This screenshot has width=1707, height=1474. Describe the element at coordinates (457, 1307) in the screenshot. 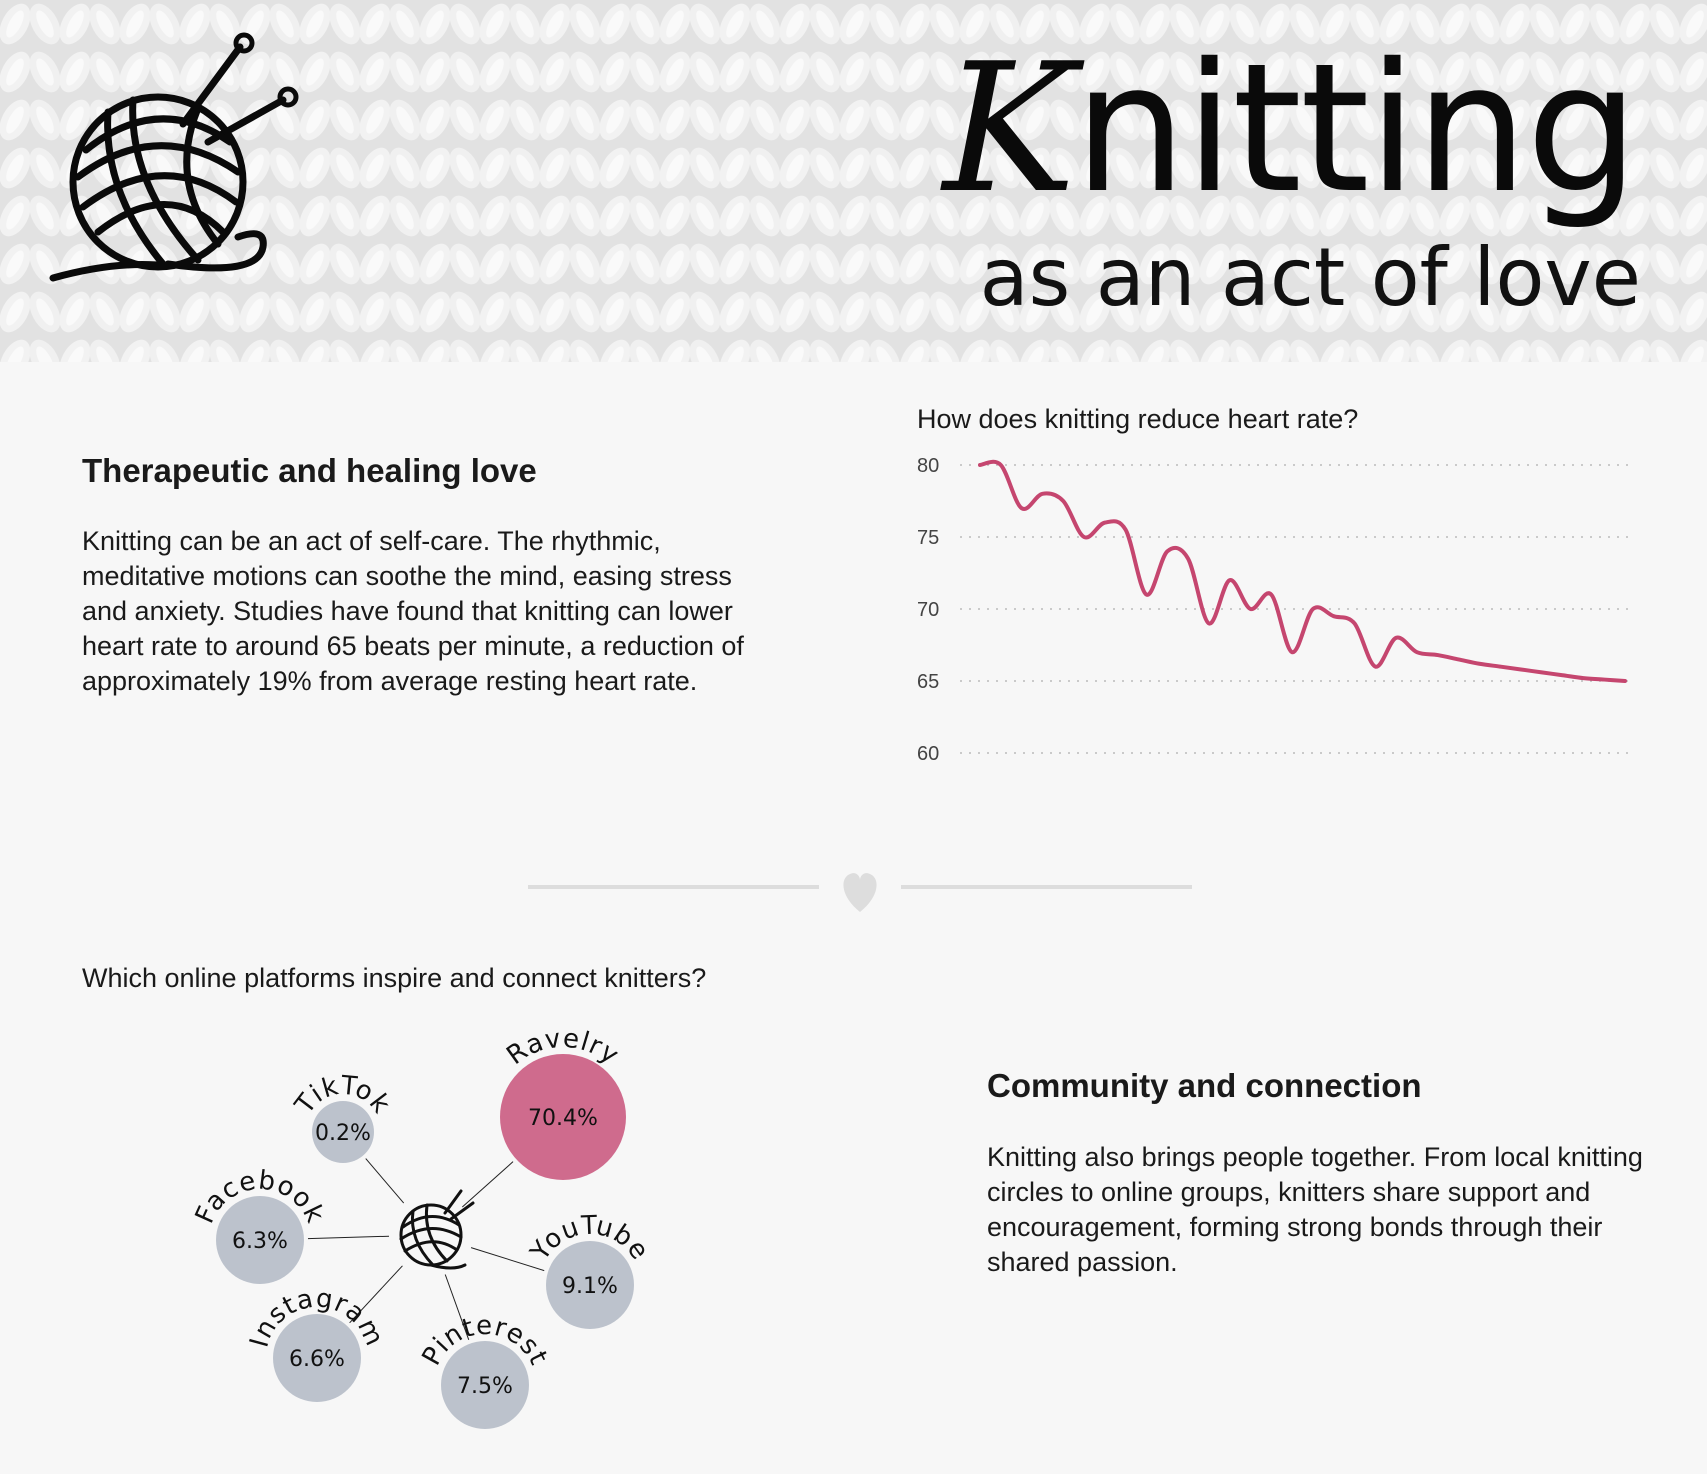

I see `link-pinterest` at that location.